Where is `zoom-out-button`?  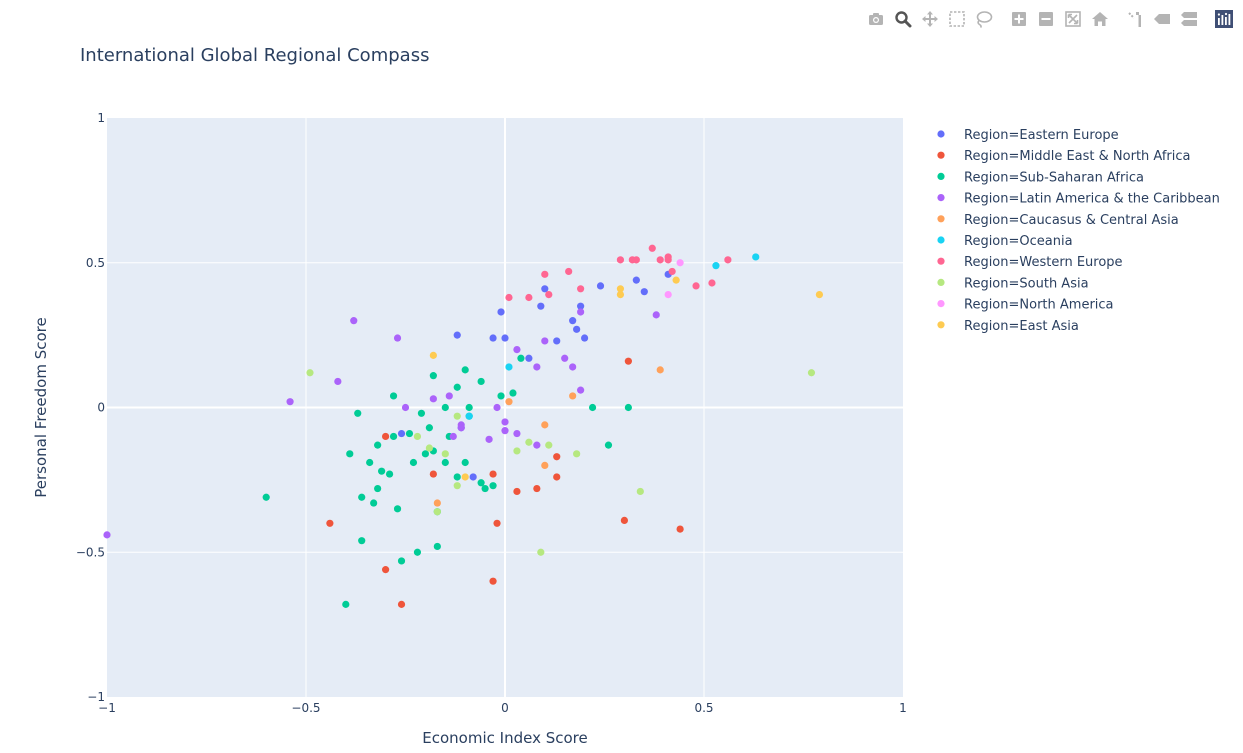 zoom-out-button is located at coordinates (1045, 19).